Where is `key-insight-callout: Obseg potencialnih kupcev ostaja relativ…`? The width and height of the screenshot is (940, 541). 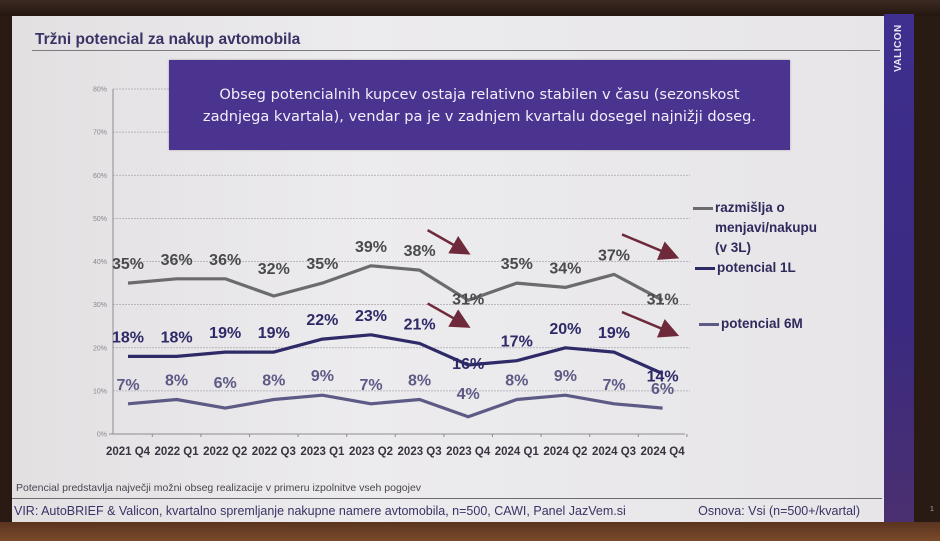 key-insight-callout: Obseg potencialnih kupcev ostaja relativ… is located at coordinates (479, 105).